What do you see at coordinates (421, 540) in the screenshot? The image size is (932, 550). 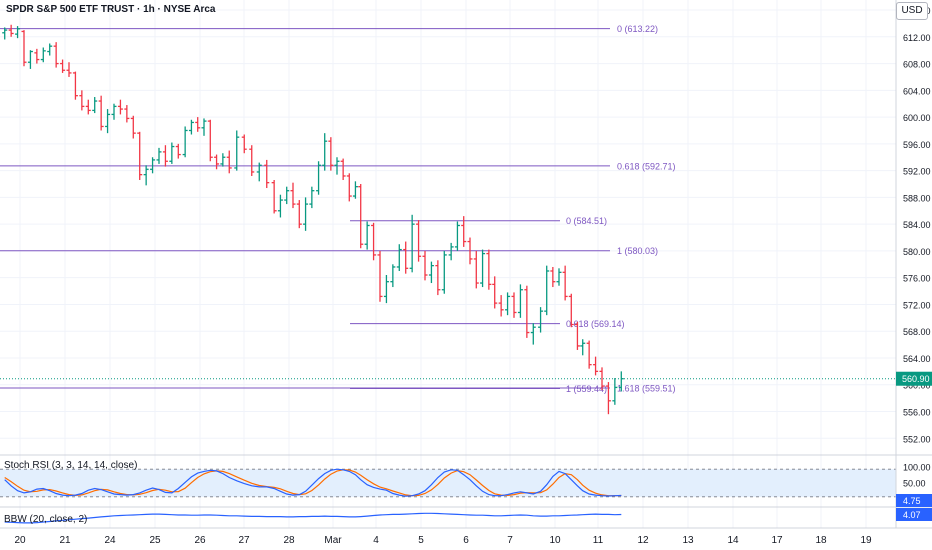 I see `time-tick-label: 5` at bounding box center [421, 540].